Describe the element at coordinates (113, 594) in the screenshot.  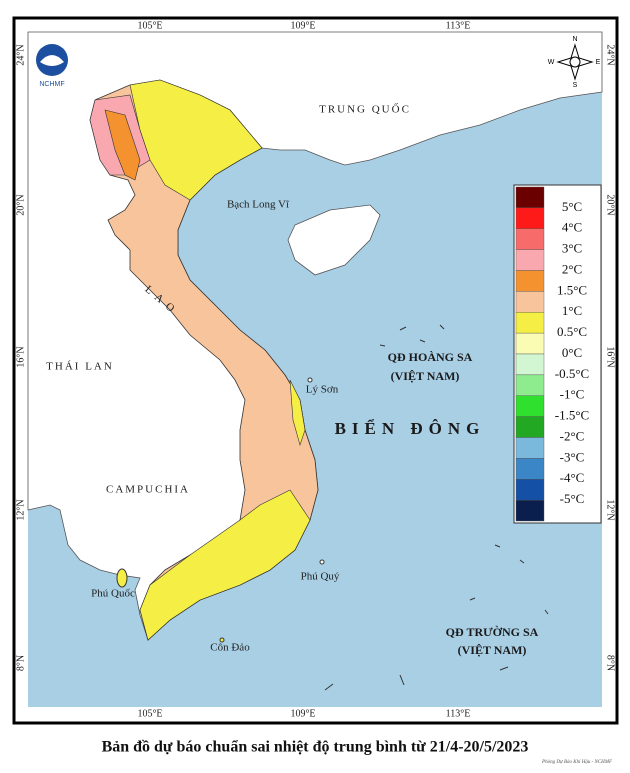
I see `place-label: Phú Quốc` at that location.